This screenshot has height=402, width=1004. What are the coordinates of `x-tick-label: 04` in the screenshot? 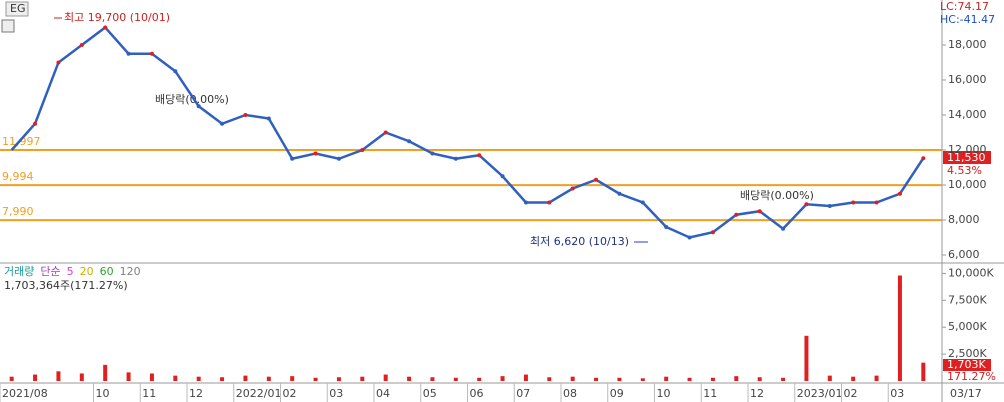 It's located at (383, 393).